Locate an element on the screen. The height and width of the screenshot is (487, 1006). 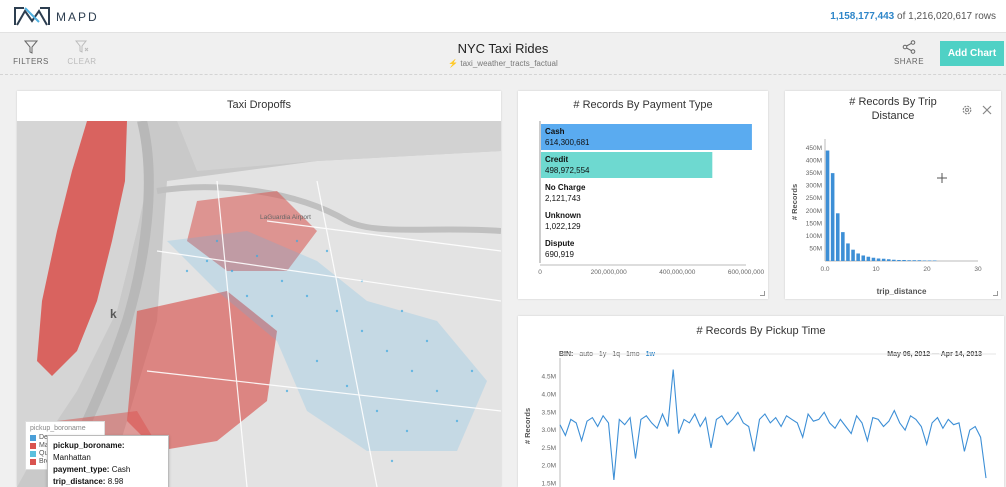
y-tick-label: 450M is located at coordinates (814, 148).